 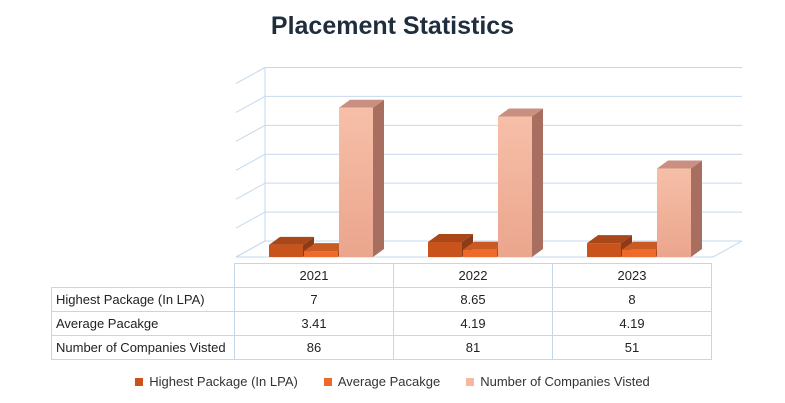 I want to click on category-label: 2021, so click(x=314, y=275).